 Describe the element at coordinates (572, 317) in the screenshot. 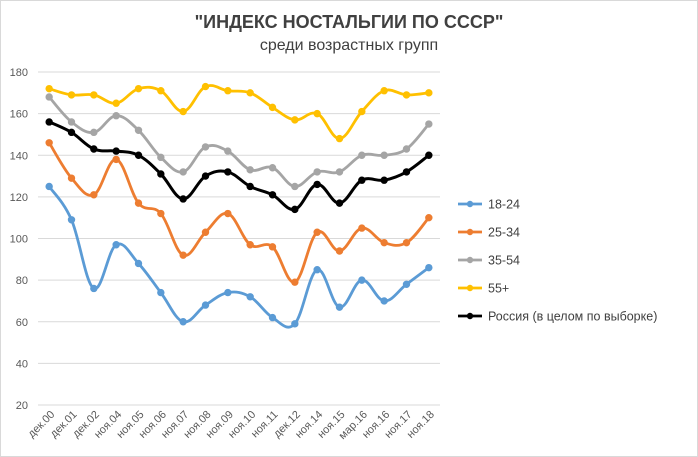

I see `legend-label: Россия (в целом по выборке)` at that location.